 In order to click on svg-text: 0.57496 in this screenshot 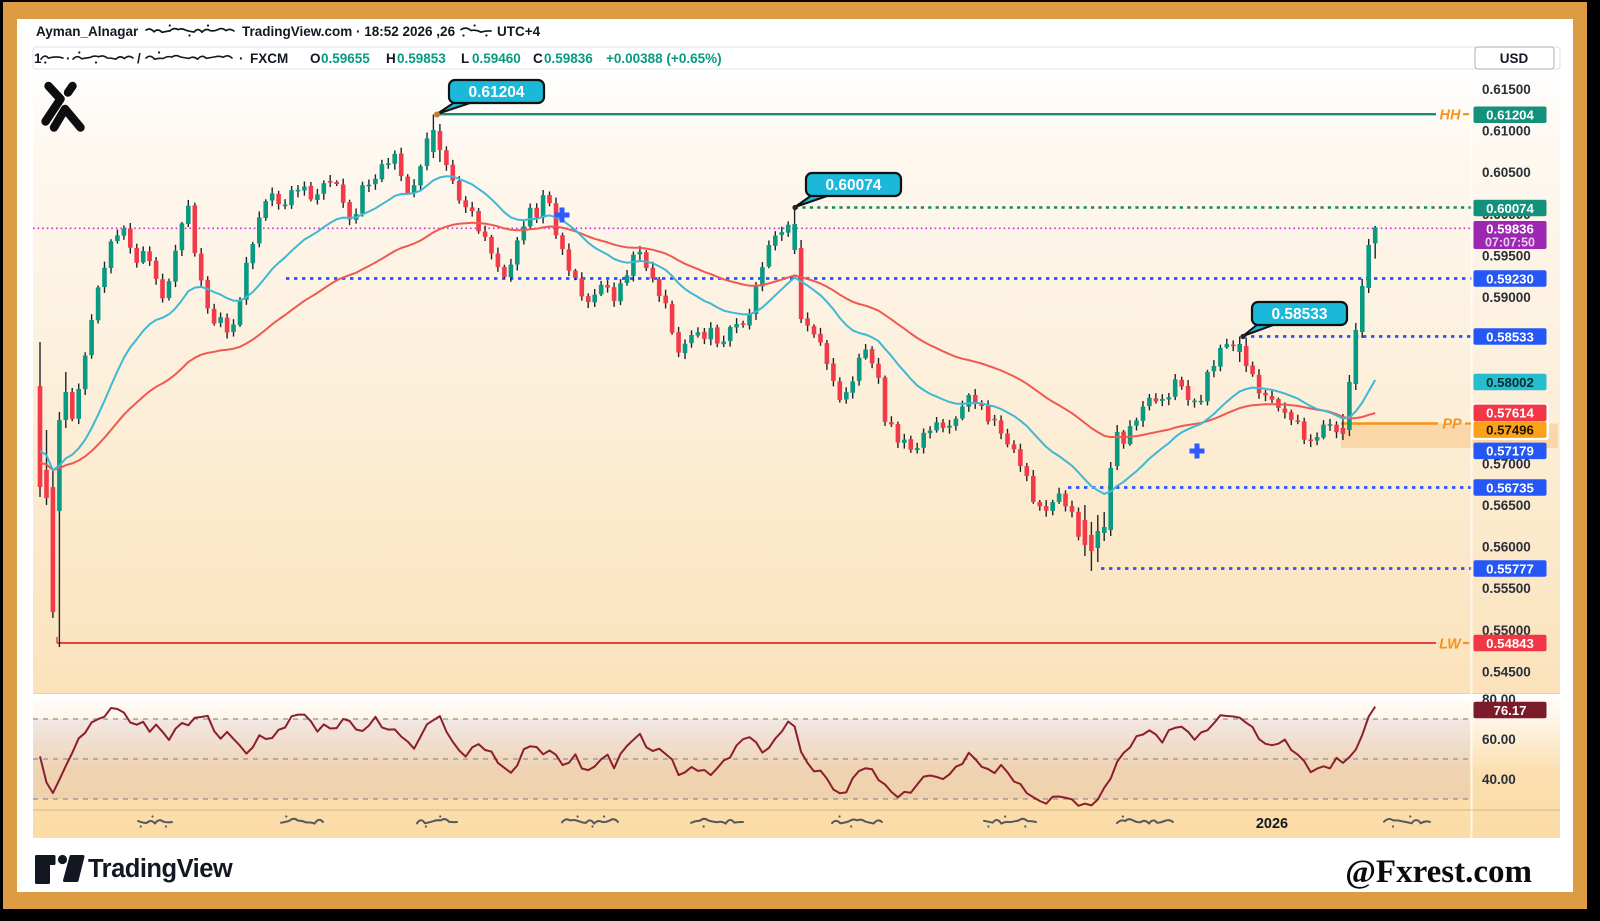, I will do `click(1510, 429)`.